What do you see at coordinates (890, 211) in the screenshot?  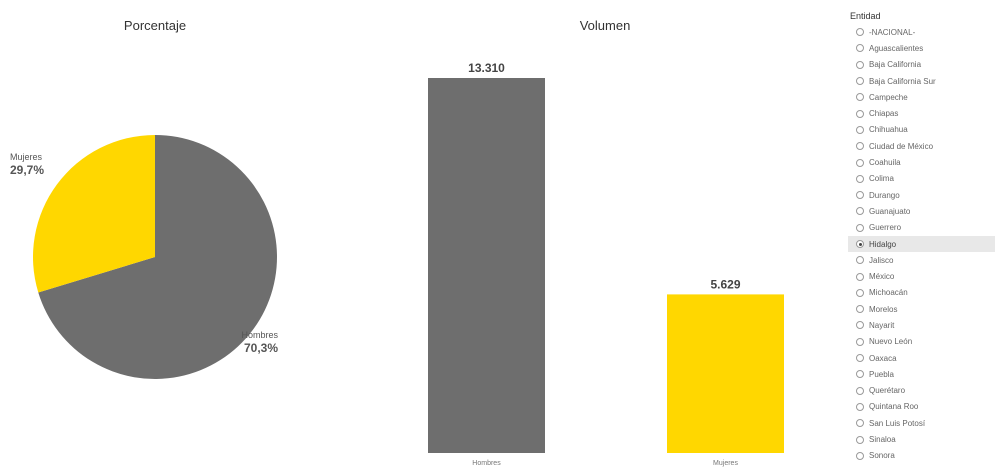 I see `slicer-item-label: Guanajuato` at bounding box center [890, 211].